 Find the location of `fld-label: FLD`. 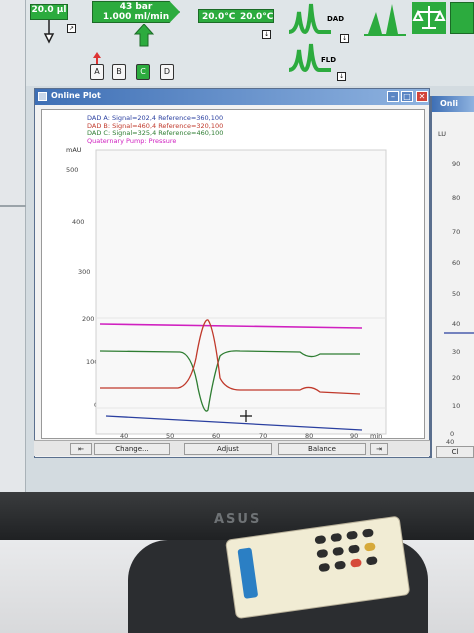

fld-label: FLD is located at coordinates (329, 60).